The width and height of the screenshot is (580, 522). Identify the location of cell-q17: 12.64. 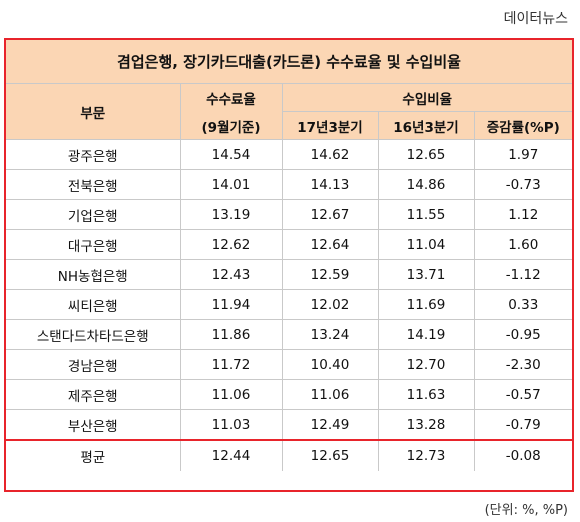
(330, 244).